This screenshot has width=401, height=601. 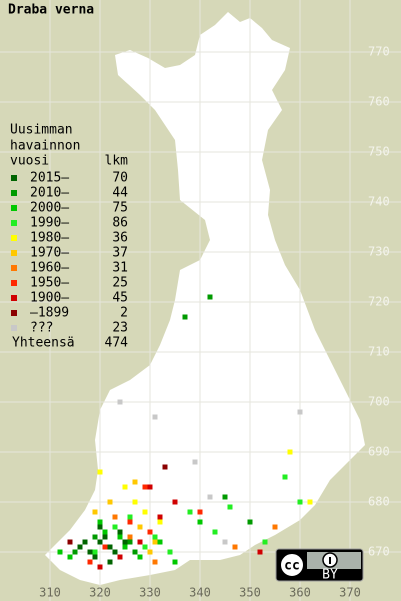 I want to click on y-tick-label: 700, so click(x=379, y=402).